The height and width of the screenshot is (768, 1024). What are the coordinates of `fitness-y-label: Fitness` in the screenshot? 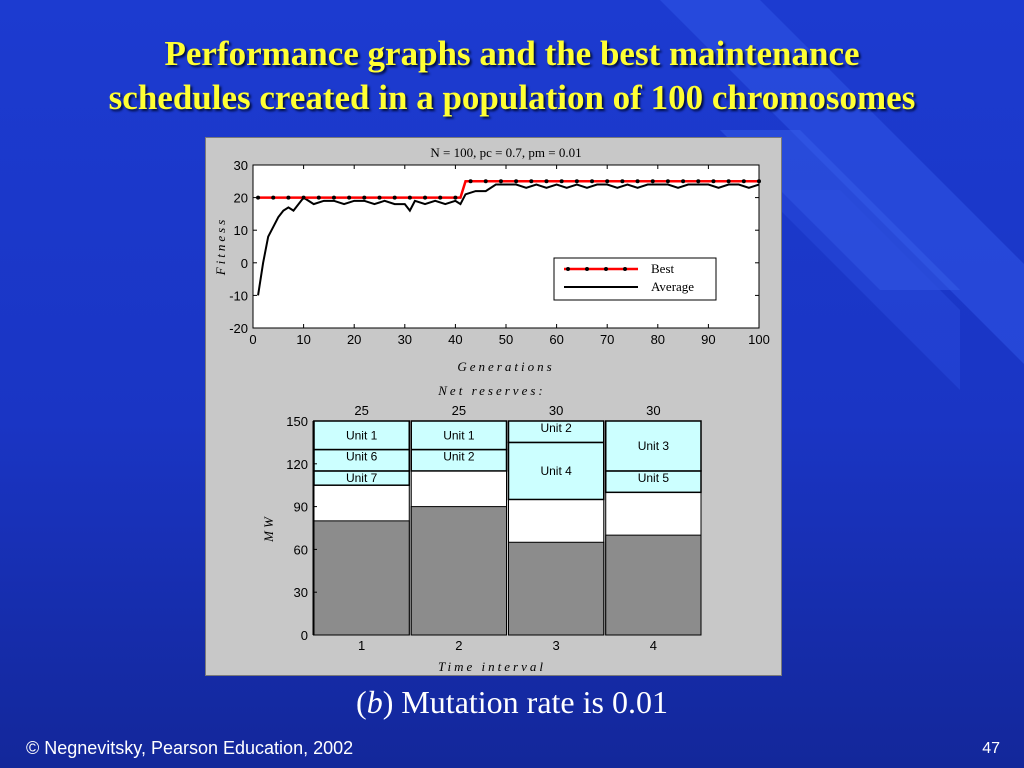 It's located at (220, 247).